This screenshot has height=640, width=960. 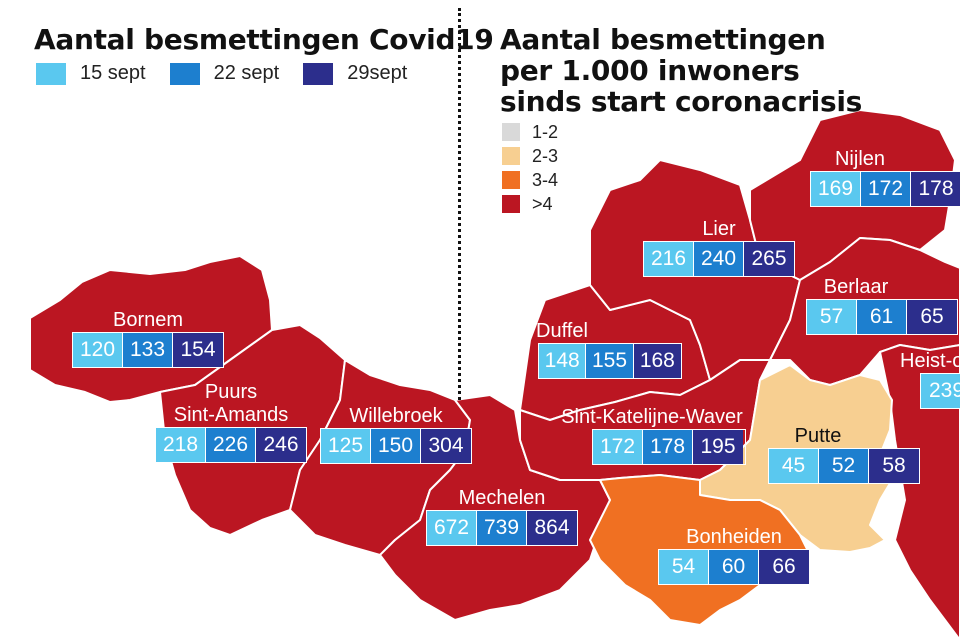 I want to click on municipality-duffel: Duffel 148 155 168, so click(x=606, y=349).